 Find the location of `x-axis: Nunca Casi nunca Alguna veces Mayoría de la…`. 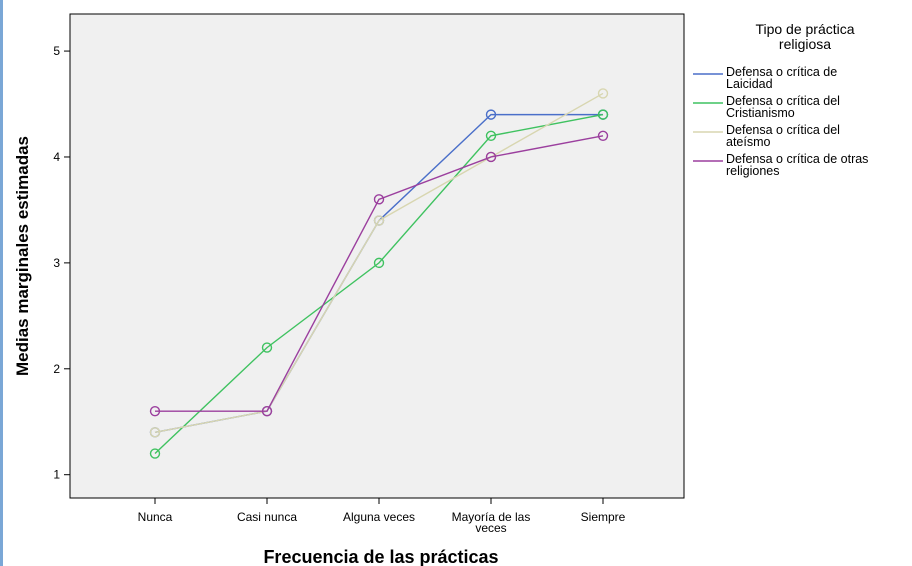

x-axis: Nunca Casi nunca Alguna veces Mayoría de la… is located at coordinates (382, 516).